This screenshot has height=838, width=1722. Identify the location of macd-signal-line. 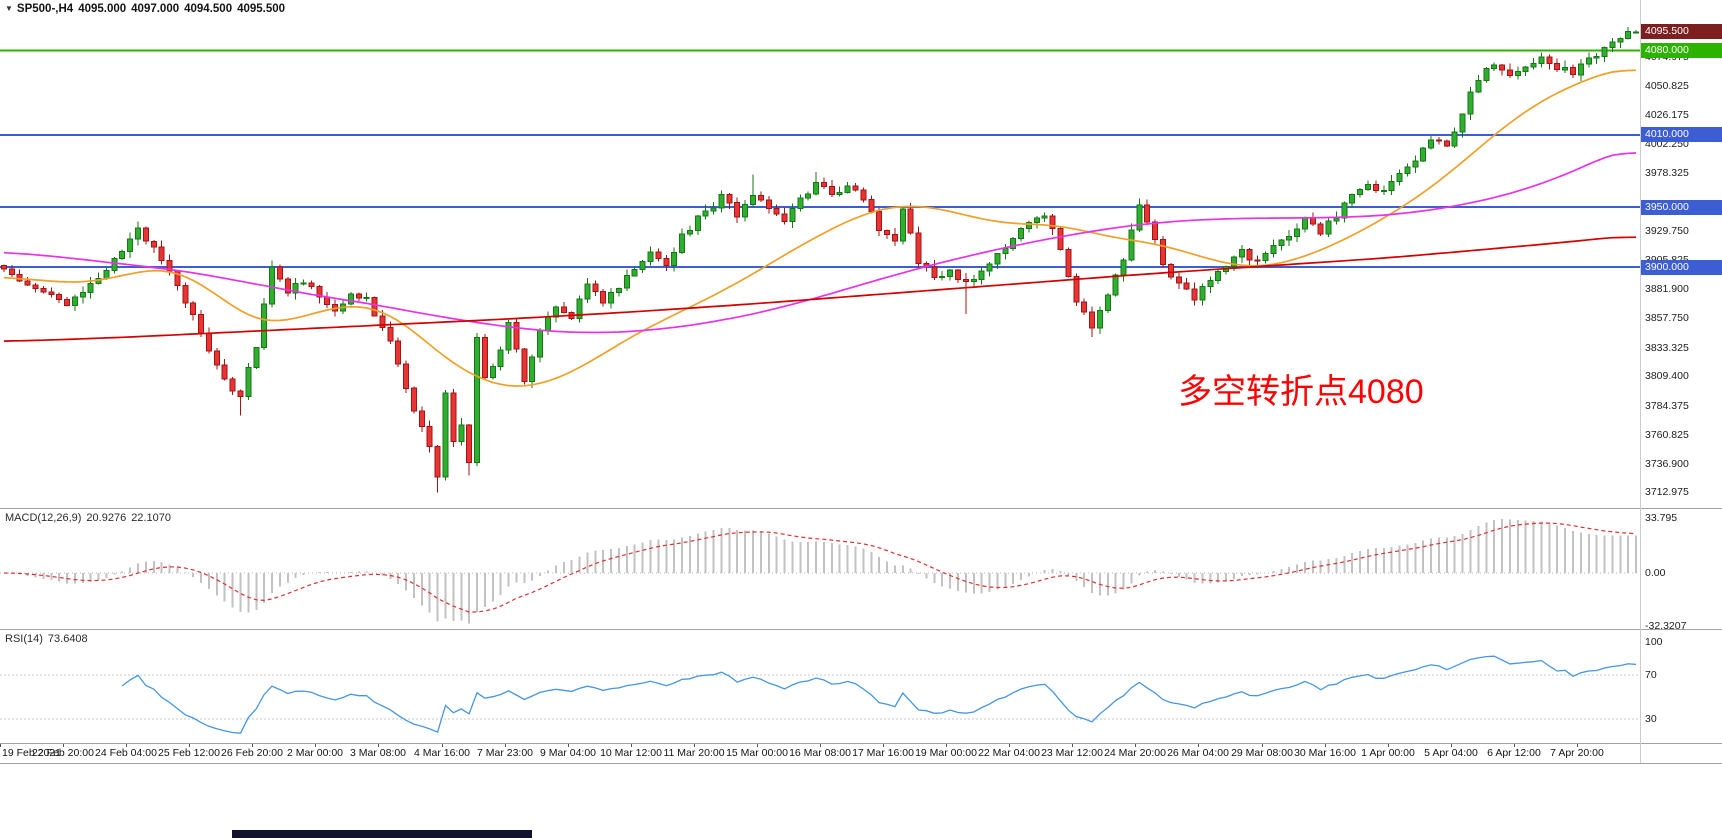
(820, 567).